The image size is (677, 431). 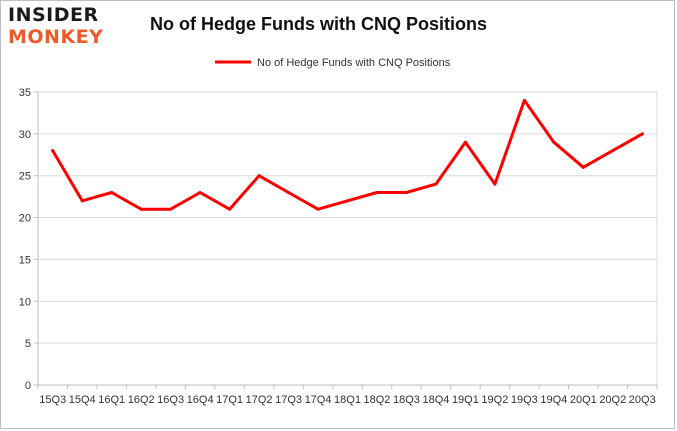 What do you see at coordinates (318, 400) in the screenshot?
I see `x-tick-label: 17Q4` at bounding box center [318, 400].